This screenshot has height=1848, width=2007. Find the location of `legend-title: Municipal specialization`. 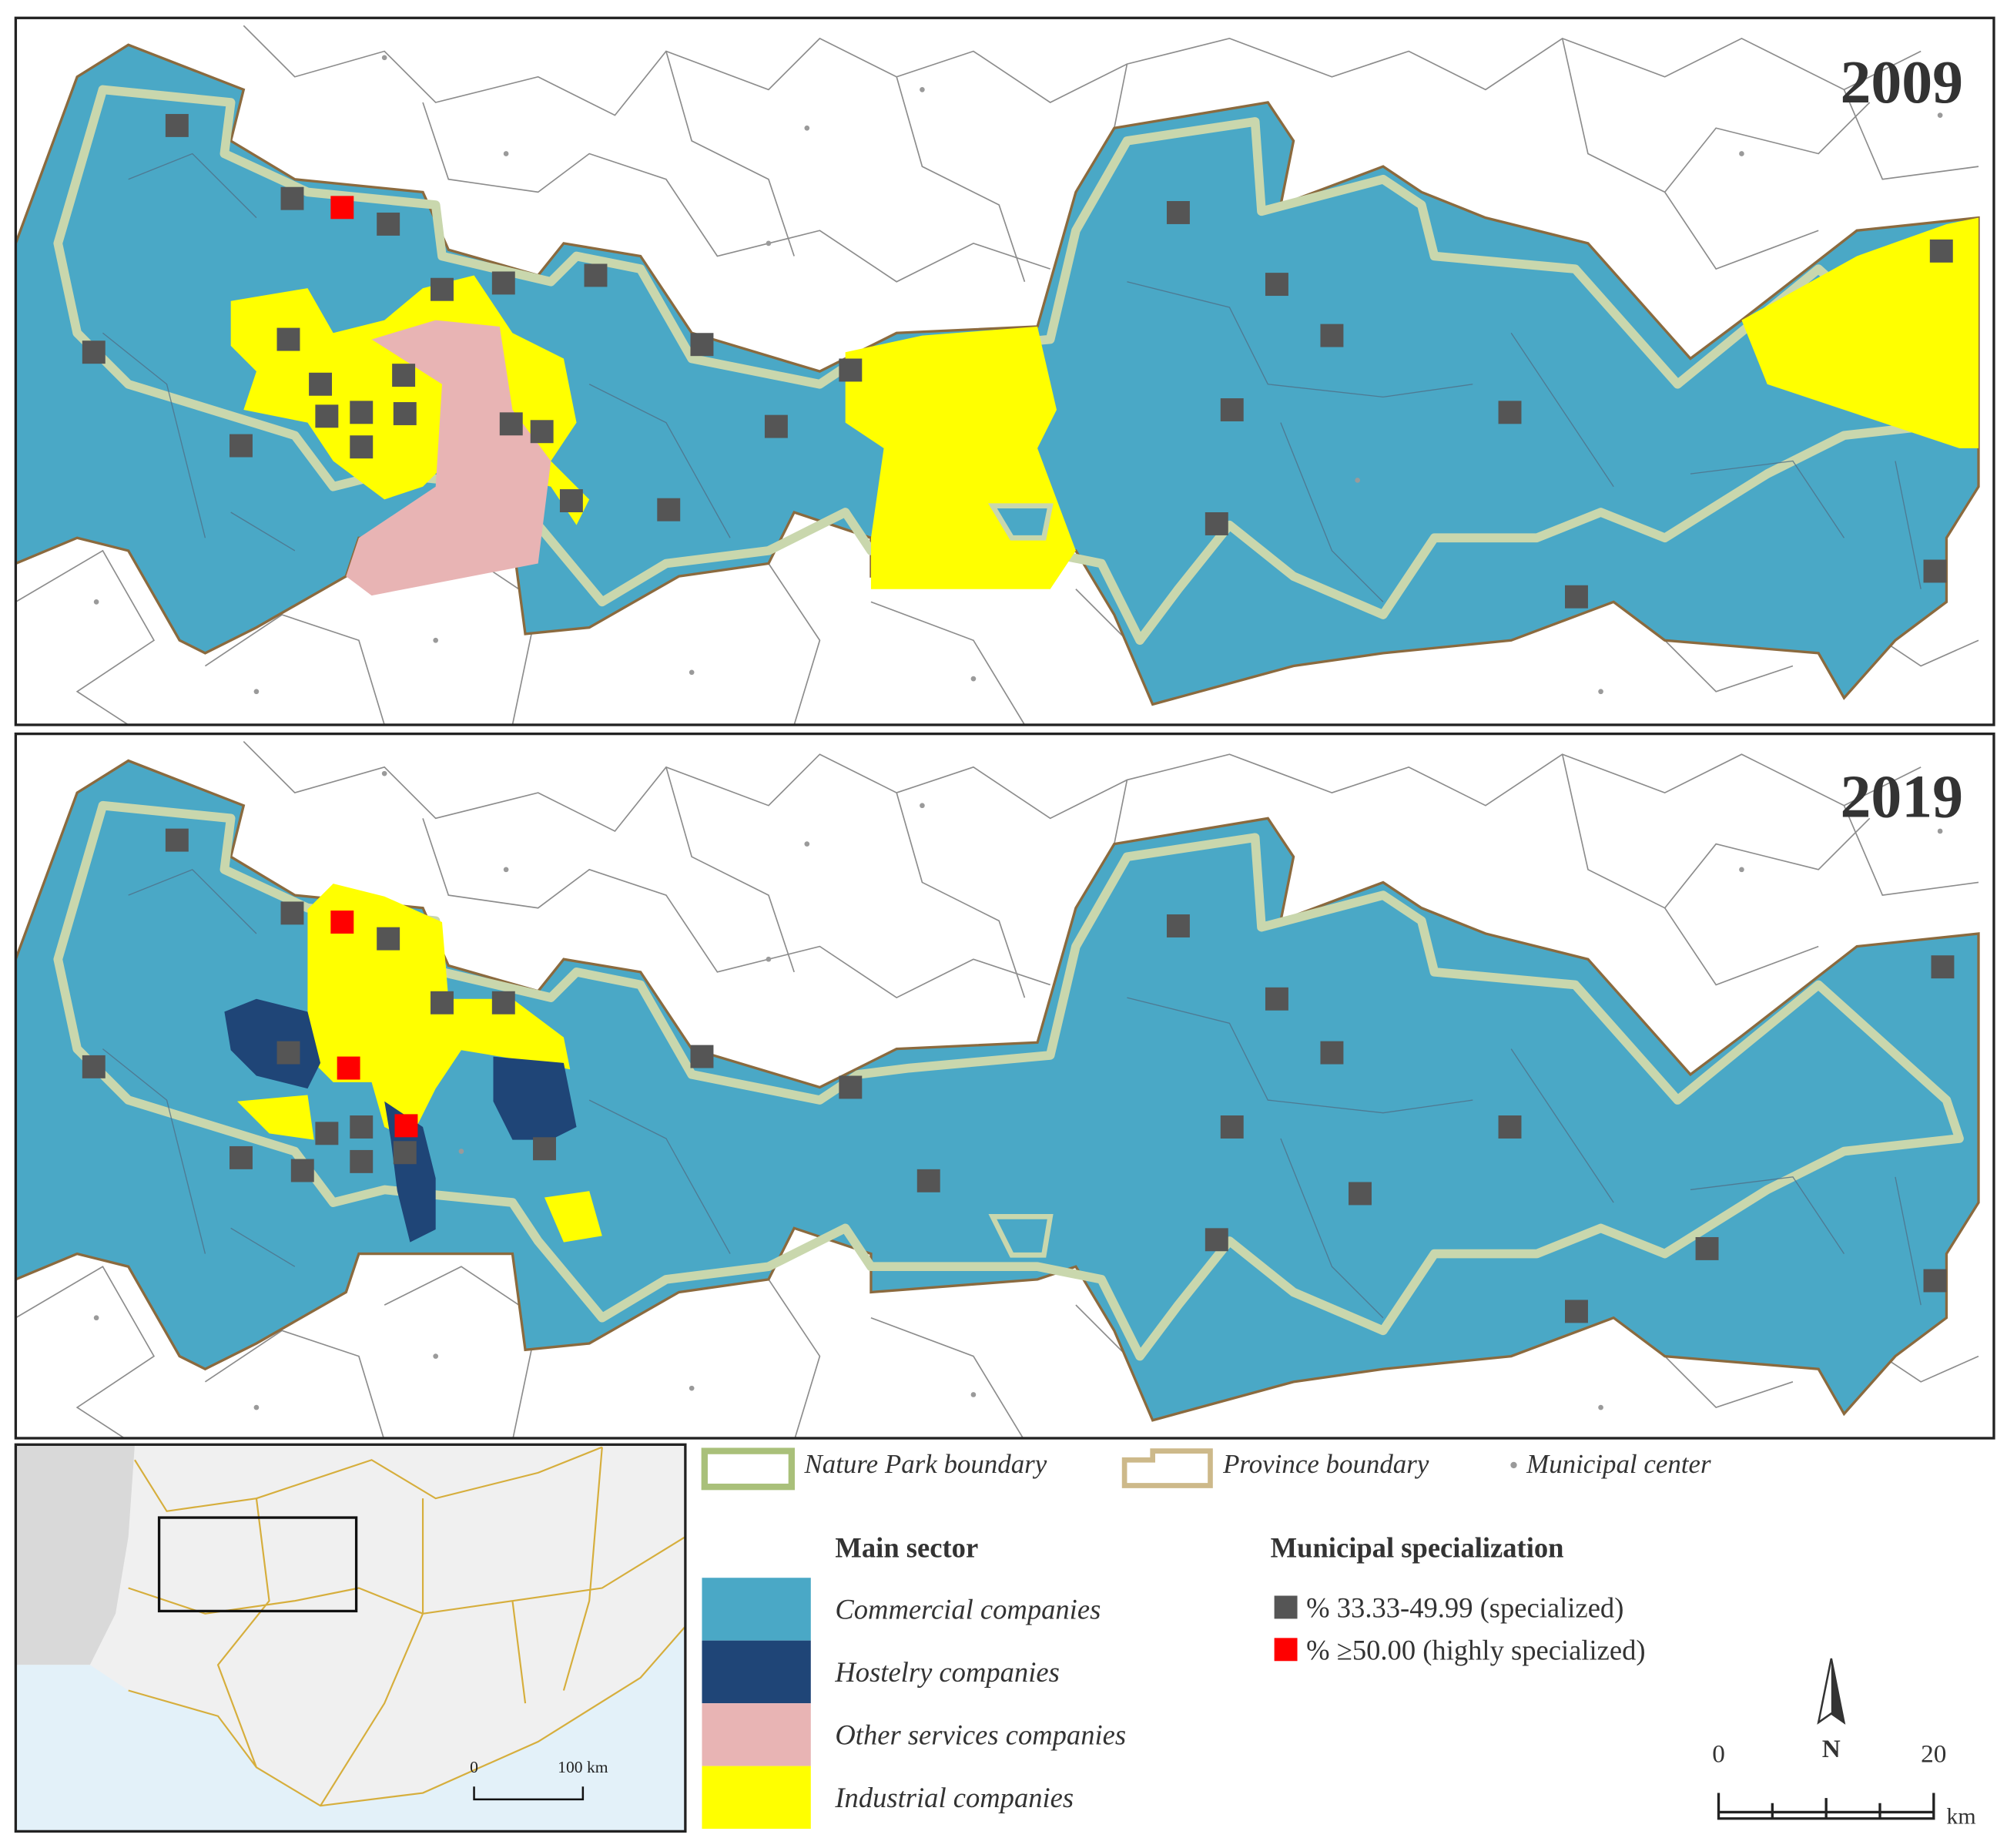

legend-title: Municipal specialization is located at coordinates (1418, 1548).